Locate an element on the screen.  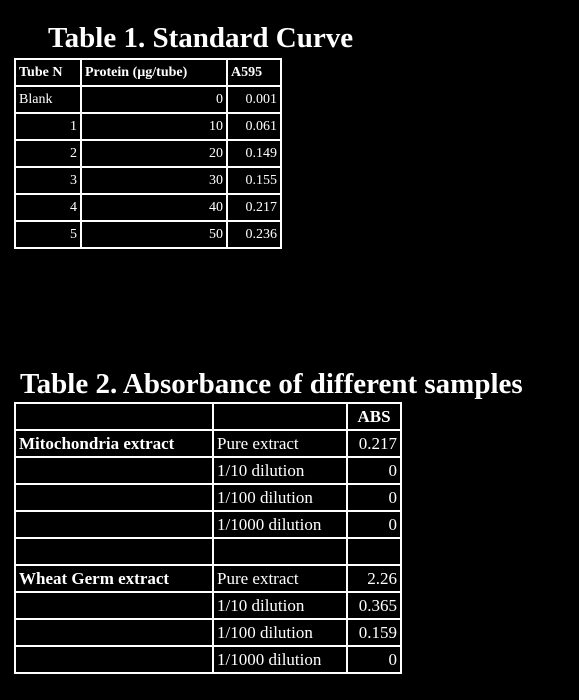
spacer-row is located at coordinates (208, 551).